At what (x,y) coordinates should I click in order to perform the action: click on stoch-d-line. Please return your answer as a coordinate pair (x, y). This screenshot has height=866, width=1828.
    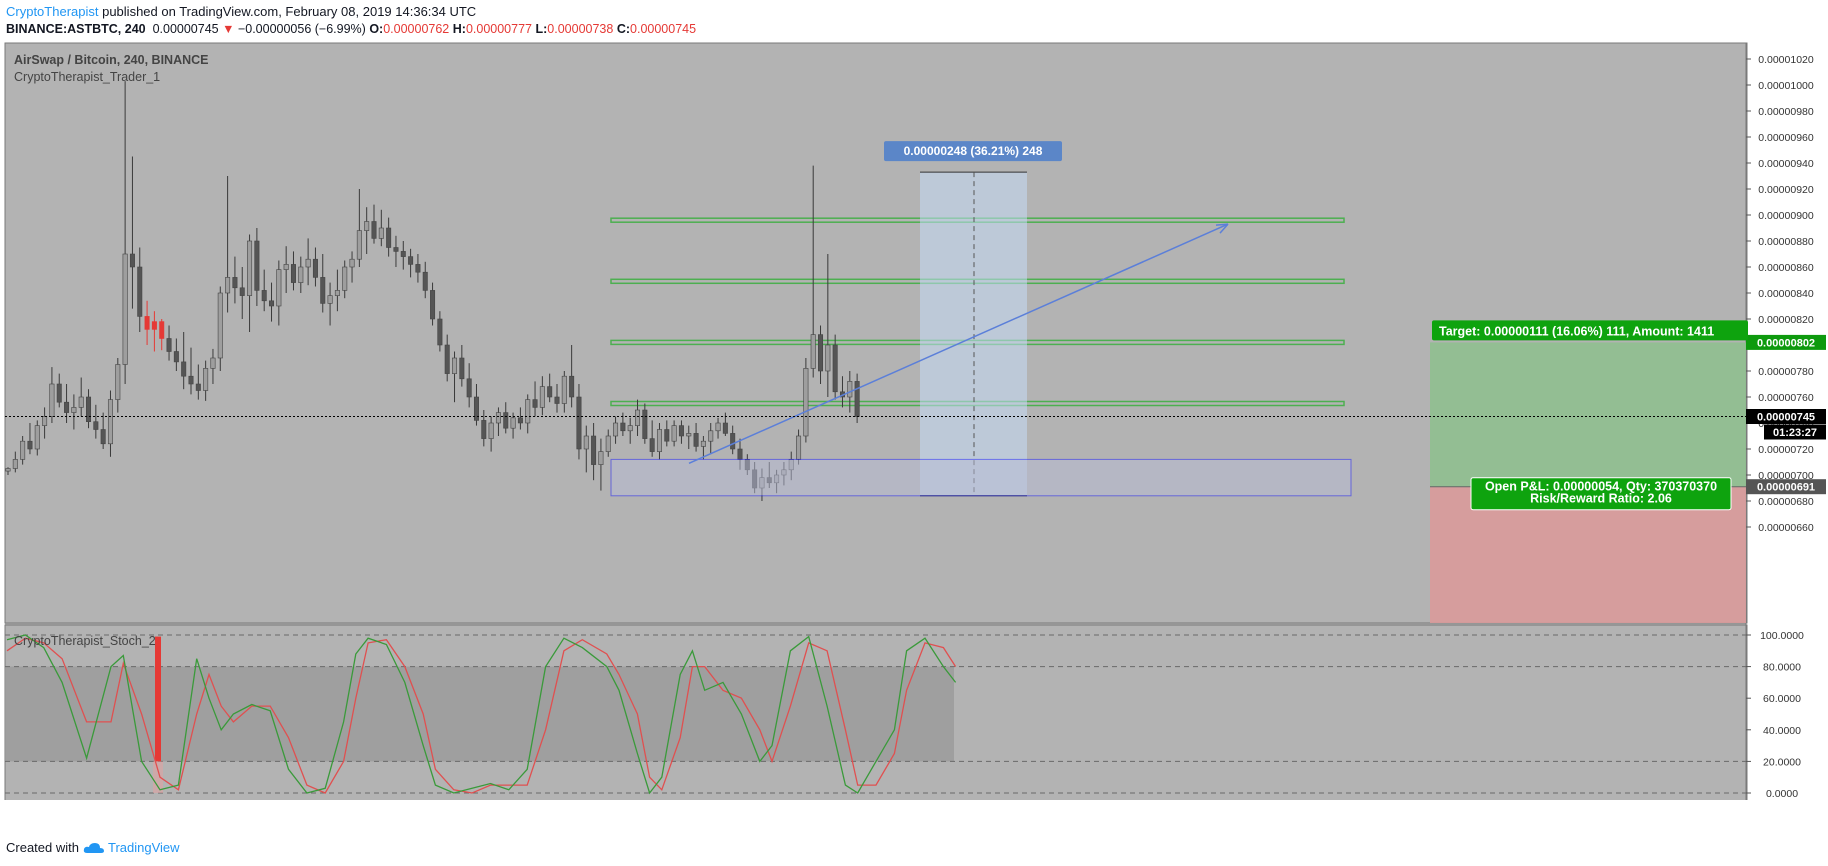
    Looking at the image, I should click on (481, 715).